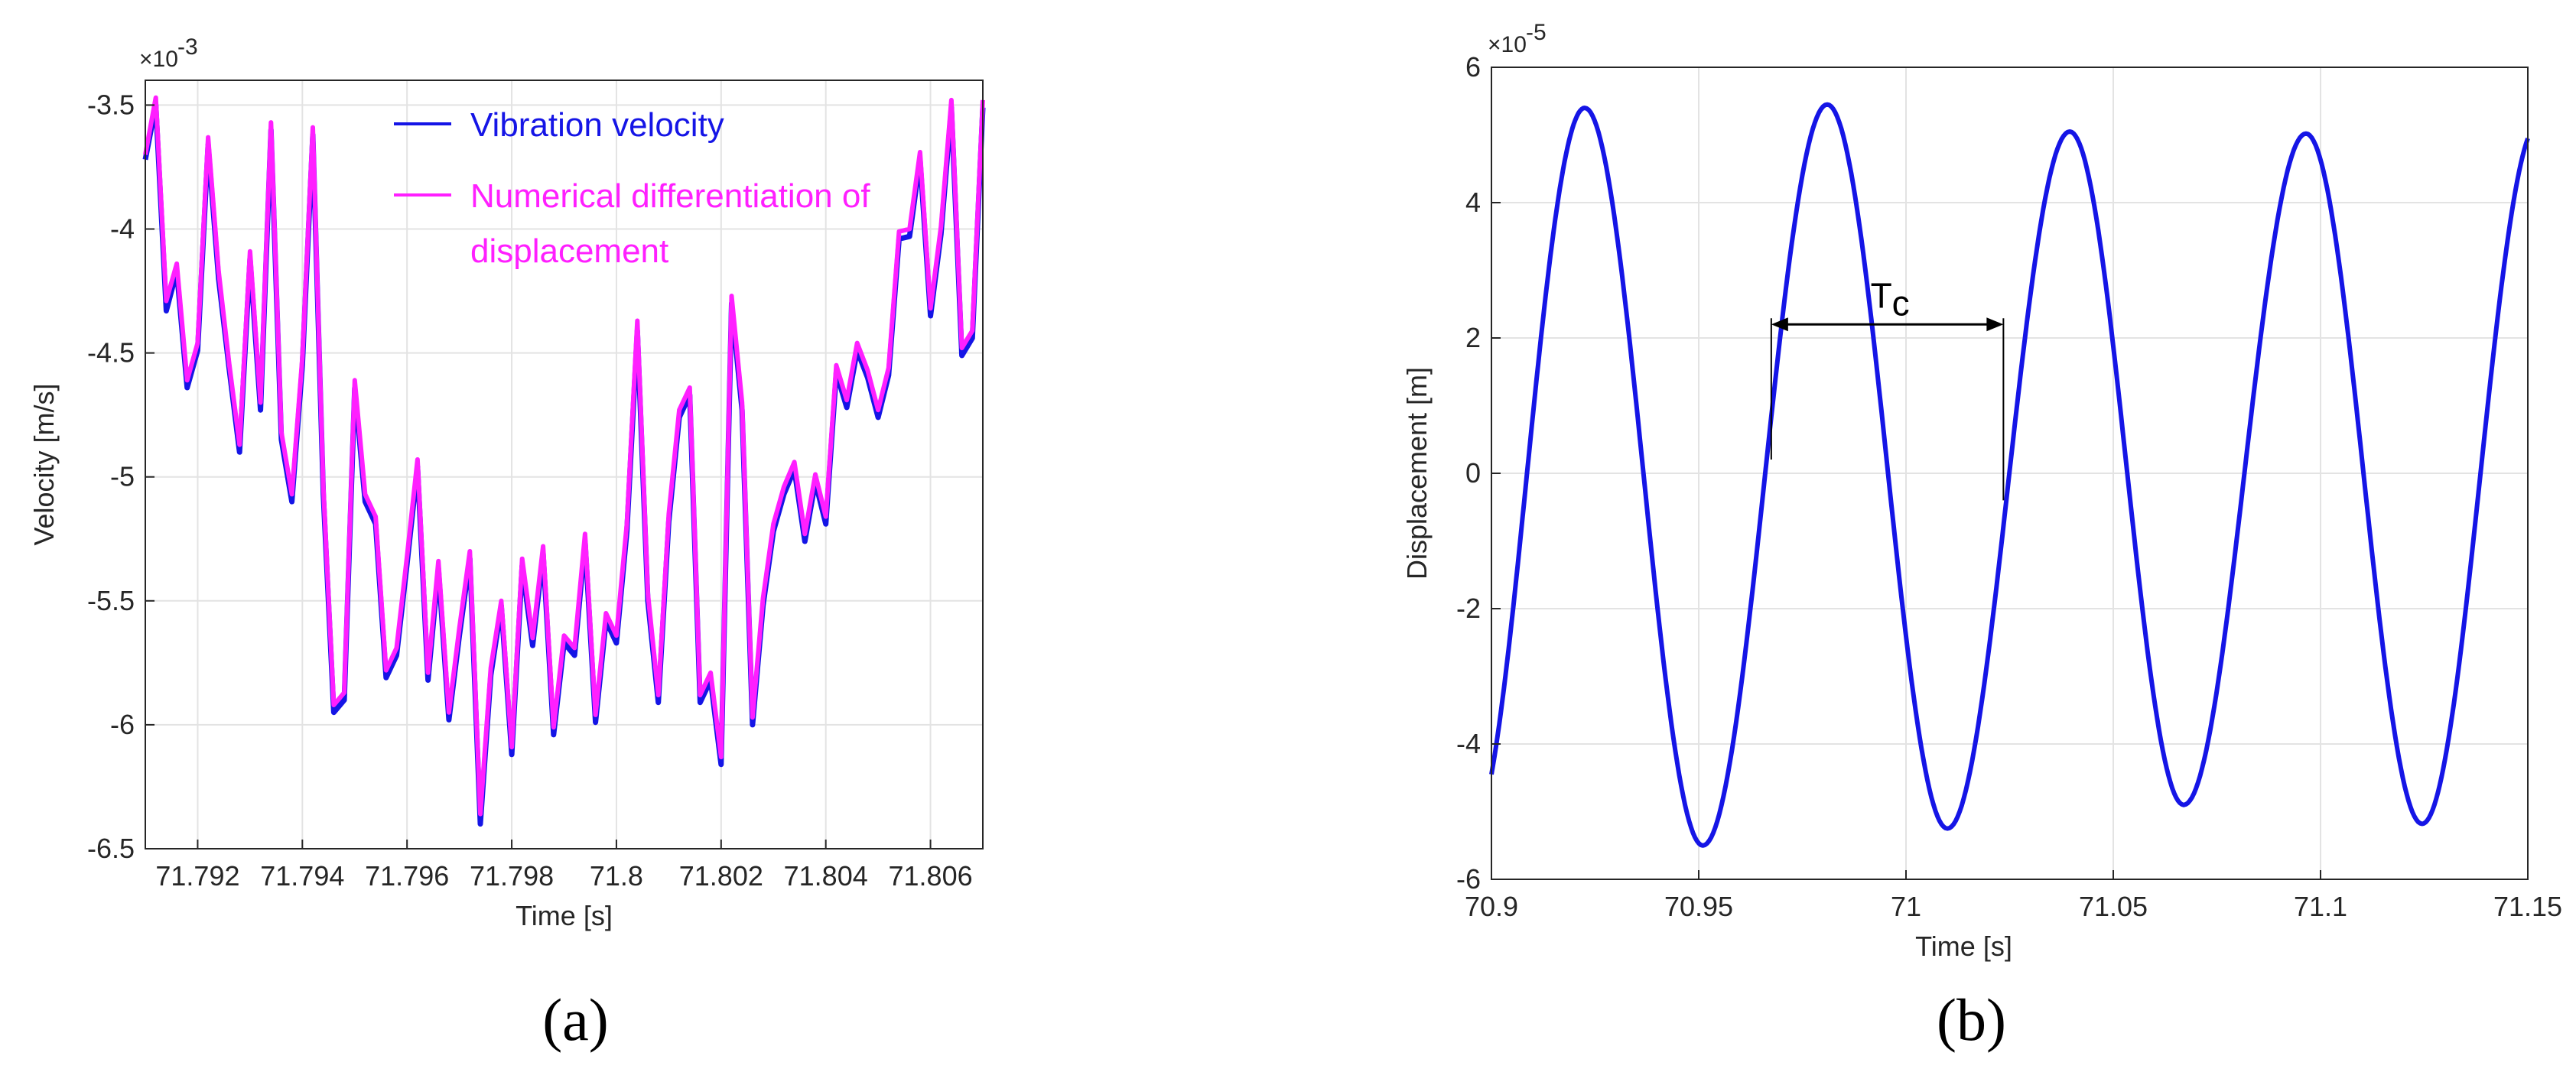  Describe the element at coordinates (44, 464) in the screenshot. I see `chart-a-y-axis-label: Velocity [m/s]` at that location.